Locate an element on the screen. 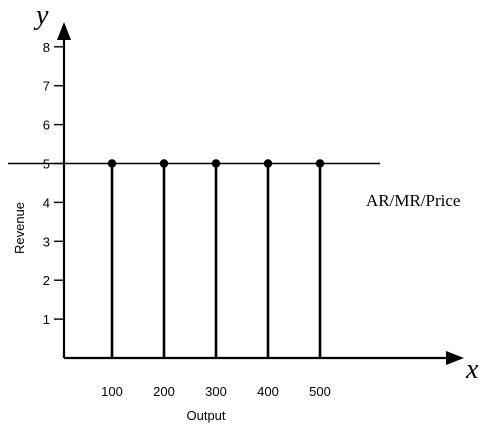 The width and height of the screenshot is (485, 432). x-tick-label: 500 is located at coordinates (320, 391).